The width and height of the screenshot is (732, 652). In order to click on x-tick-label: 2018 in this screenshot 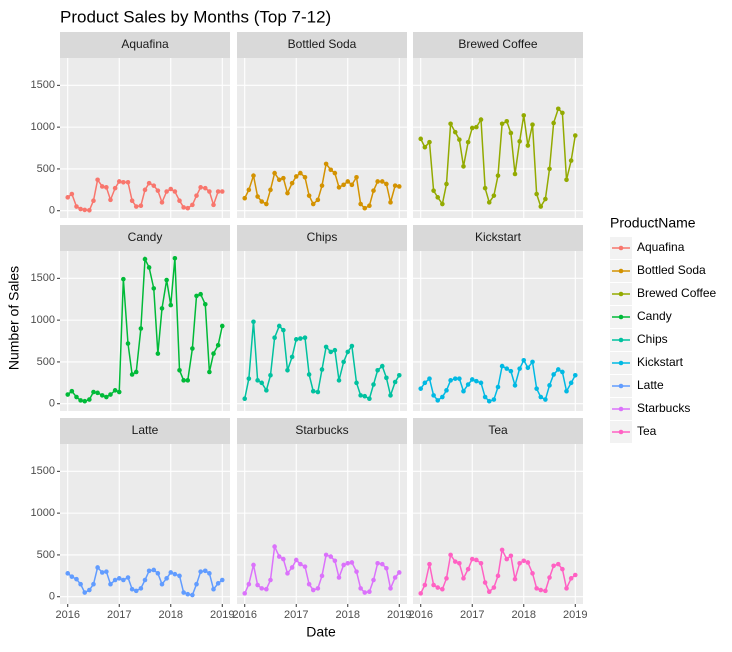, I will do `click(171, 615)`.